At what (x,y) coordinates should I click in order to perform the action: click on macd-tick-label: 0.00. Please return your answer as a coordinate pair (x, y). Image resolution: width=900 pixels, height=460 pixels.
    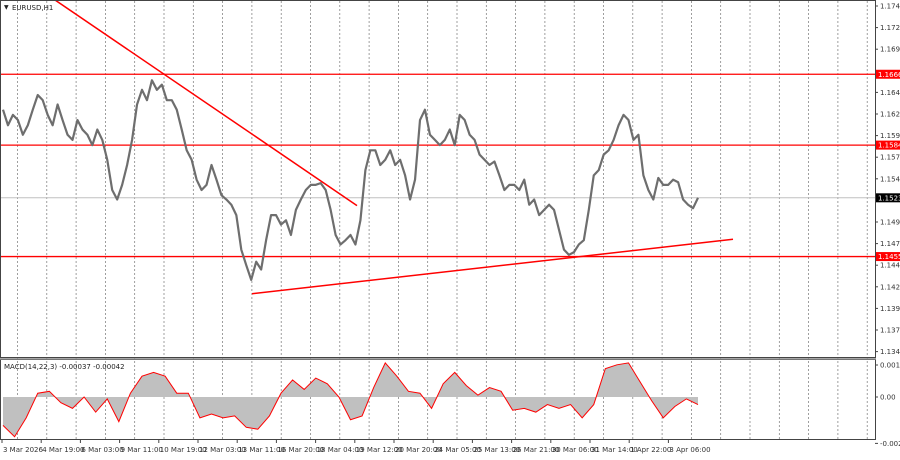
    Looking at the image, I should click on (888, 398).